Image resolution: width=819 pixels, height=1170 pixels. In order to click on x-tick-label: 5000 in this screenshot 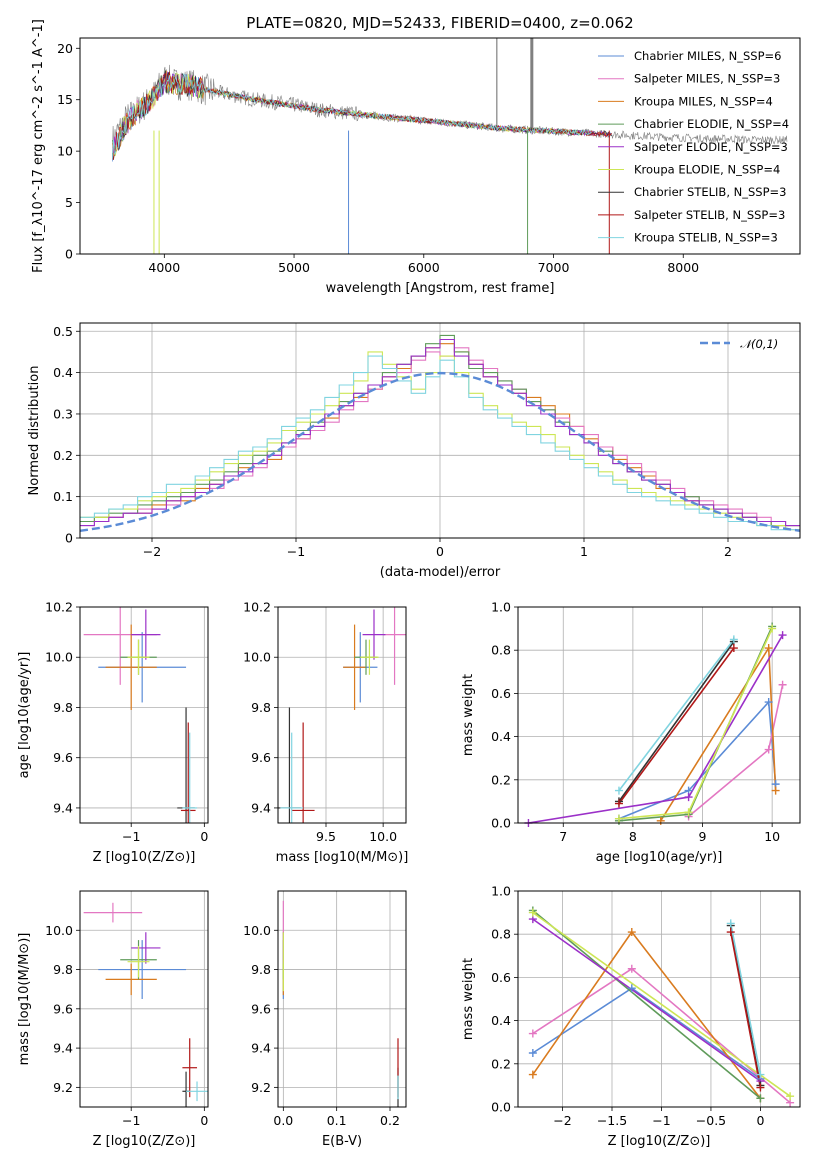, I will do `click(294, 267)`.